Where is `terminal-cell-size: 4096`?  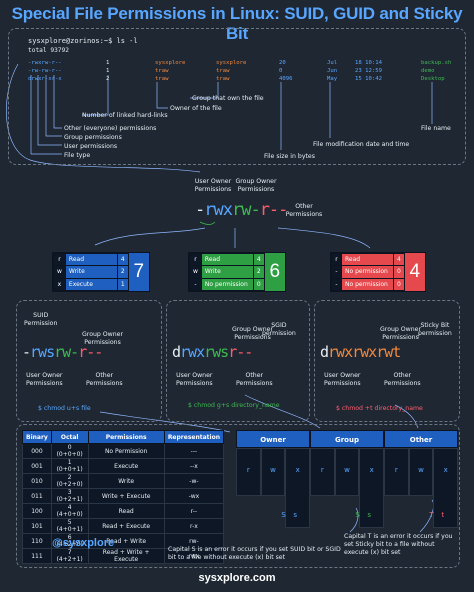 terminal-cell-size: 4096 is located at coordinates (286, 79).